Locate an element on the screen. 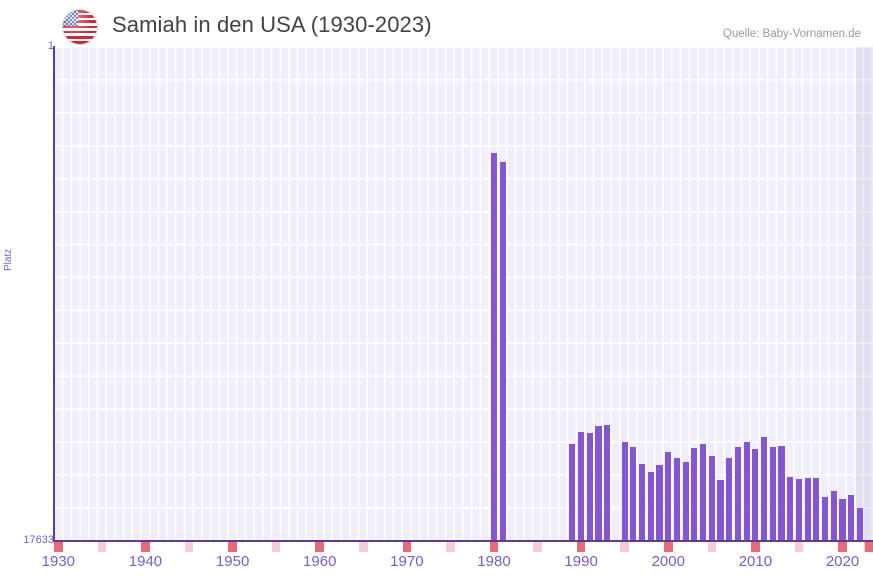 The height and width of the screenshot is (587, 873). x-tick-mark-2005 is located at coordinates (712, 547).